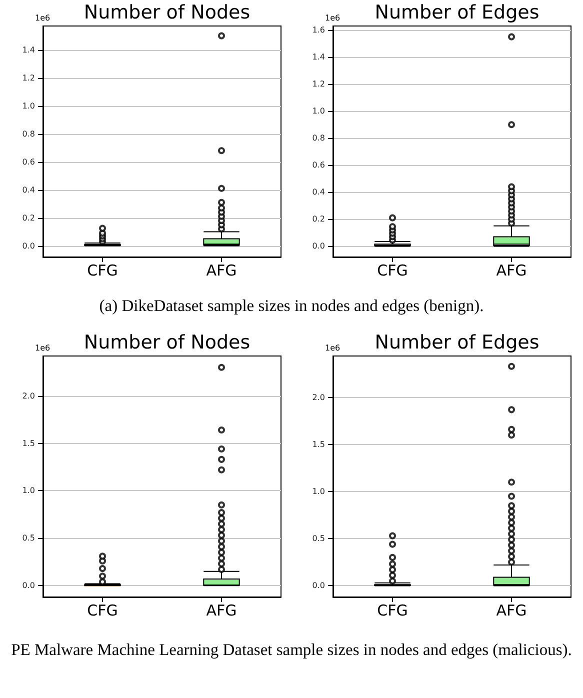 Image resolution: width=583 pixels, height=698 pixels. Describe the element at coordinates (318, 30) in the screenshot. I see `y-tick-label: 1.6` at that location.